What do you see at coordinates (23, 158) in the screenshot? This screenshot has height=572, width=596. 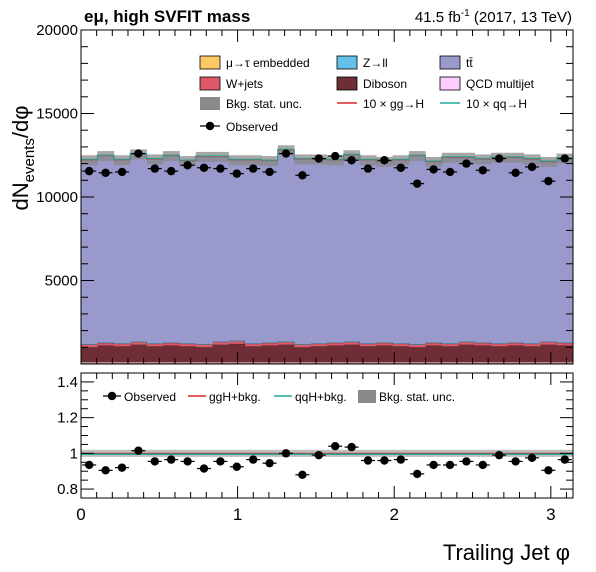 I see `y-axis-title: dNevents/dφ` at bounding box center [23, 158].